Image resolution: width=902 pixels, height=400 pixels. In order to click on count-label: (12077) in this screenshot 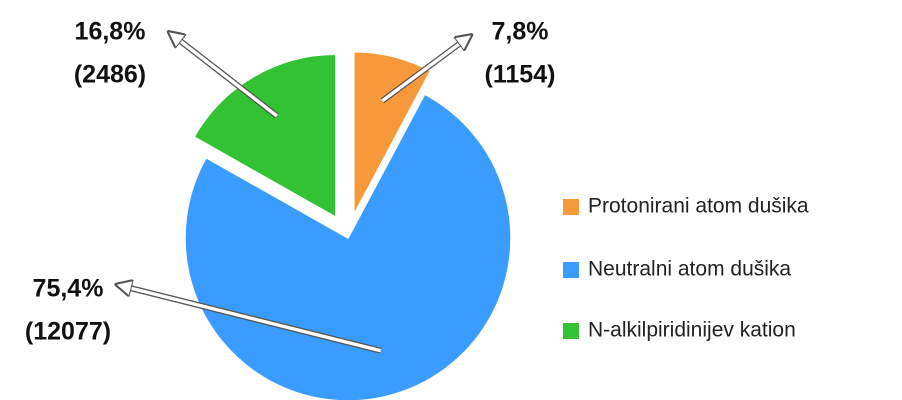, I will do `click(68, 332)`.